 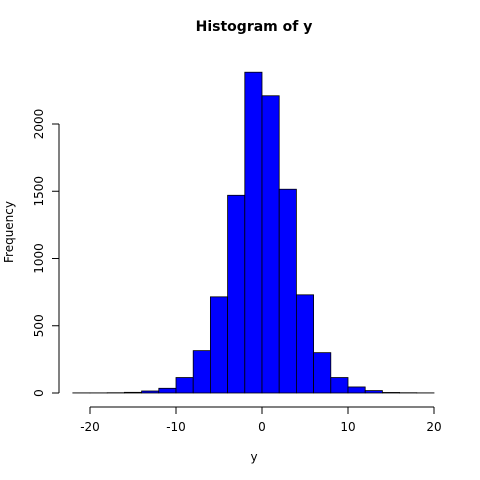 I want to click on x-tick-label: 10, so click(x=347, y=427).